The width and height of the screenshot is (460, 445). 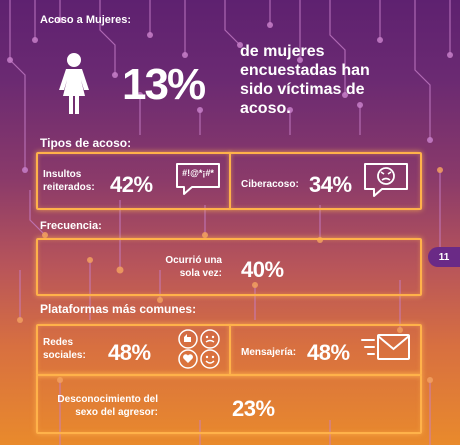 I want to click on hero-percent: 13%, so click(x=164, y=84).